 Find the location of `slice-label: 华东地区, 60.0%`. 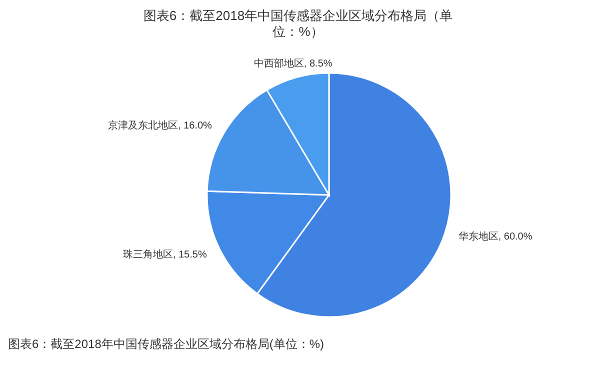

slice-label: 华东地区, 60.0% is located at coordinates (495, 236).